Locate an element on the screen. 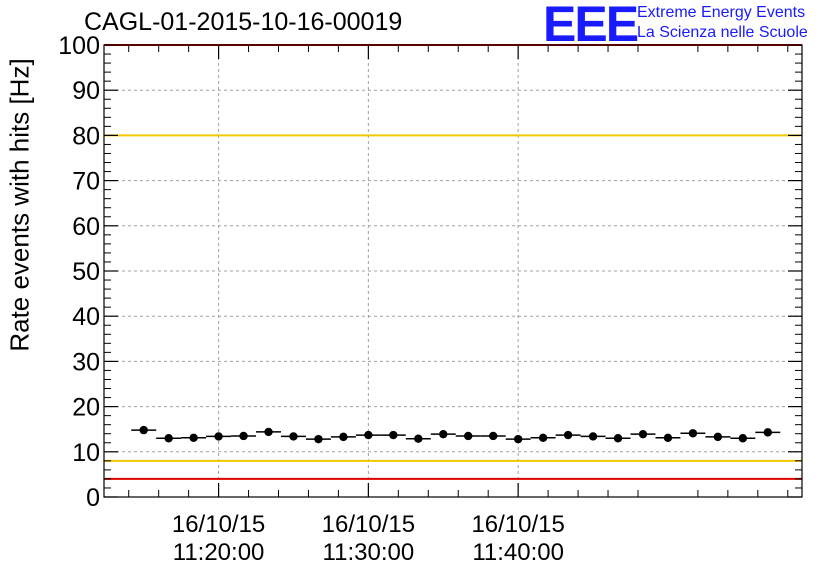 The image size is (836, 572). logo-line-2: La Scienza nelle Scuole is located at coordinates (722, 32).